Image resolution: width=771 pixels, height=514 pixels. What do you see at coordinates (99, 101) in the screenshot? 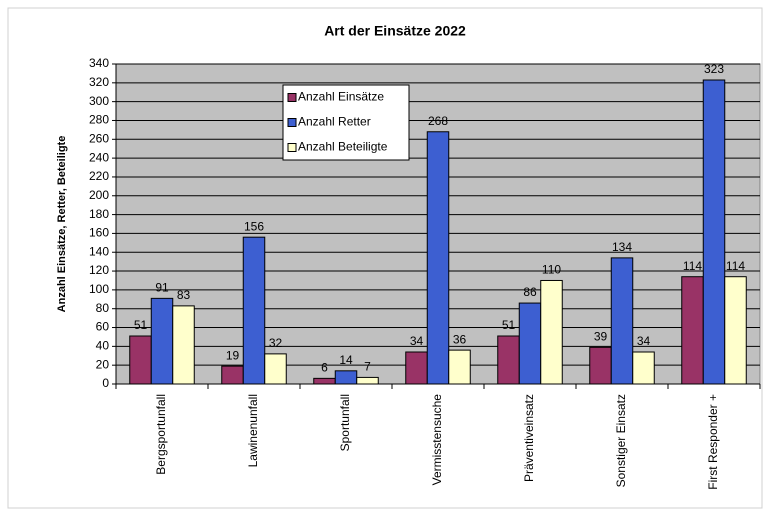
I see `y-tick-label: 300` at bounding box center [99, 101].